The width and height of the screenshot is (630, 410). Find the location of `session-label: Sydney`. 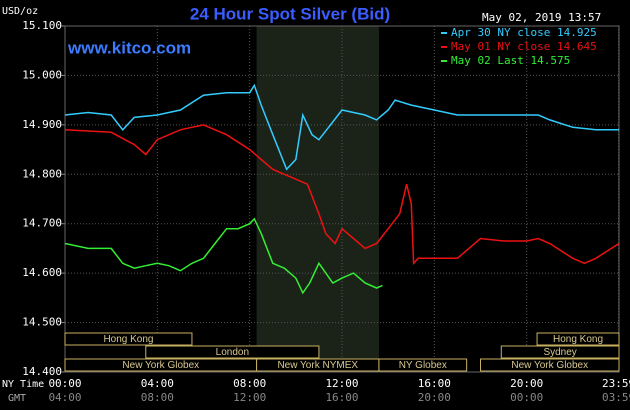

session-label: Sydney is located at coordinates (559, 352).